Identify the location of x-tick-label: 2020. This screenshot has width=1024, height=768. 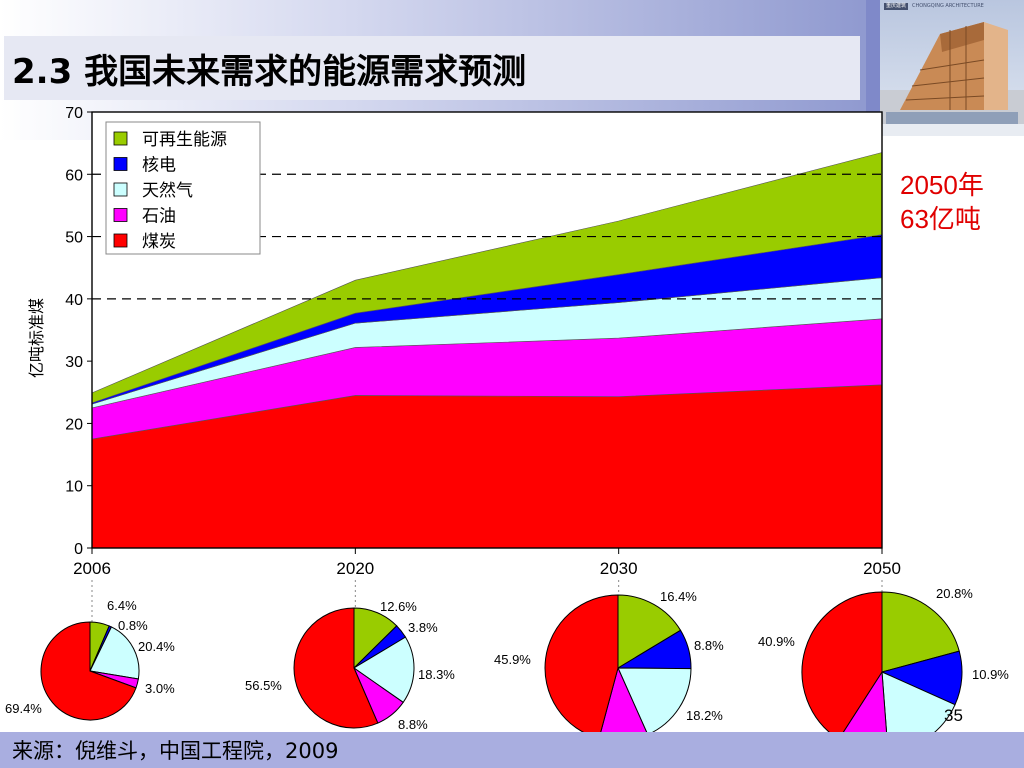
(355, 568).